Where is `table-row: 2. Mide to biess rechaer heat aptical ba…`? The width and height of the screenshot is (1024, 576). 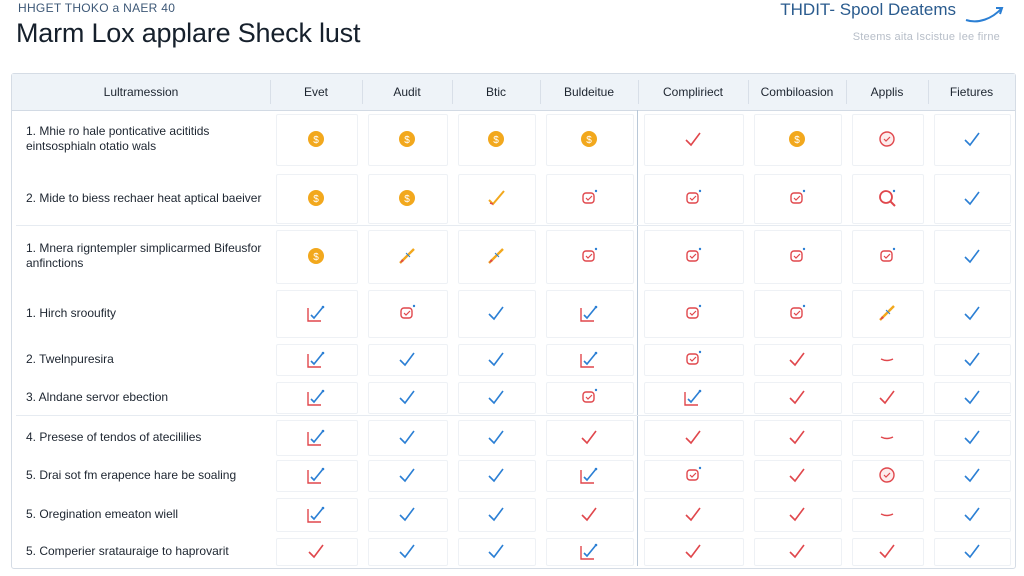 table-row: 2. Mide to biess rechaer heat aptical ba… is located at coordinates (513, 198).